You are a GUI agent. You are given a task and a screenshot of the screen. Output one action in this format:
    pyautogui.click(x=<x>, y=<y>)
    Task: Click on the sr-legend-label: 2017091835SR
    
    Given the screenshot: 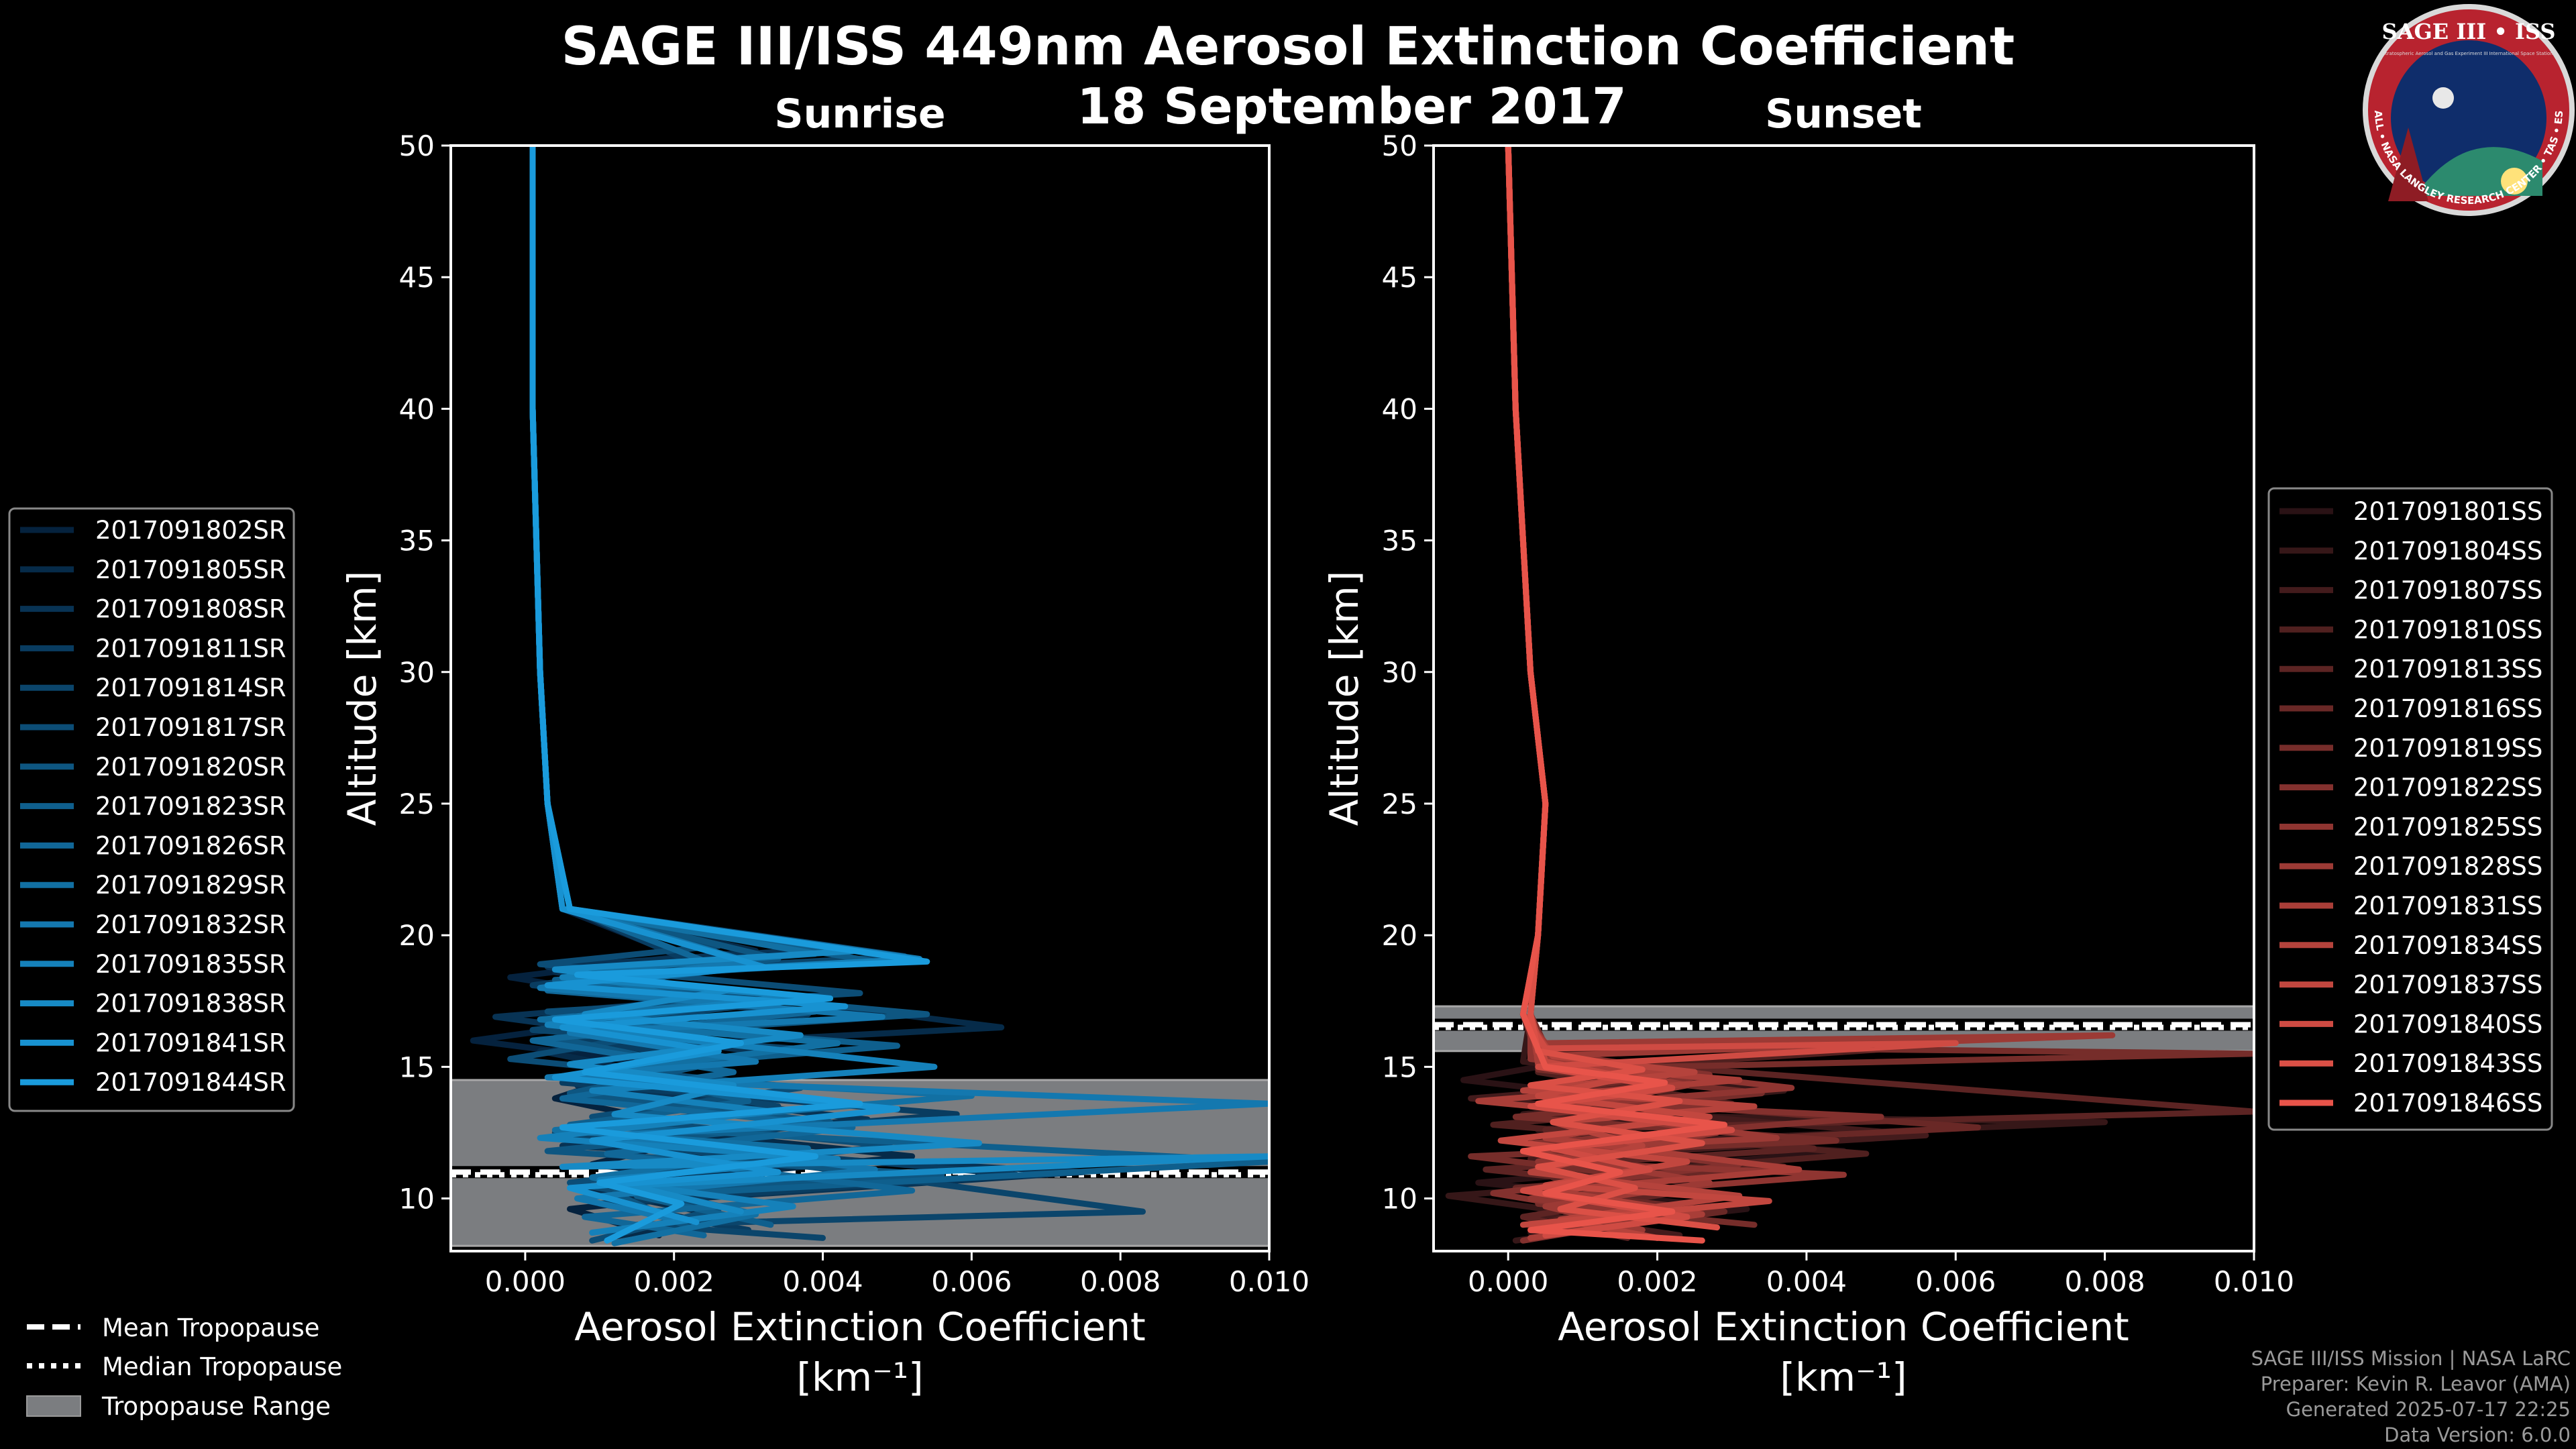 What is the action you would take?
    pyautogui.click(x=190, y=964)
    